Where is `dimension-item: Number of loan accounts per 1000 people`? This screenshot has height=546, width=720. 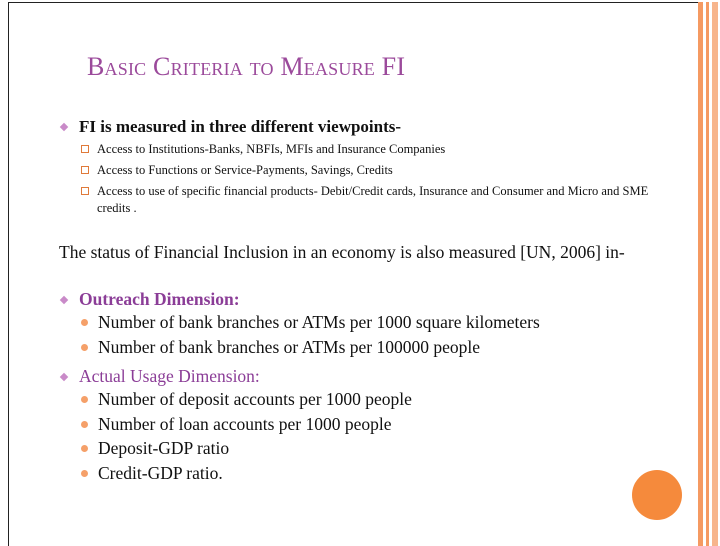
dimension-item: Number of loan accounts per 1000 people is located at coordinates (235, 424).